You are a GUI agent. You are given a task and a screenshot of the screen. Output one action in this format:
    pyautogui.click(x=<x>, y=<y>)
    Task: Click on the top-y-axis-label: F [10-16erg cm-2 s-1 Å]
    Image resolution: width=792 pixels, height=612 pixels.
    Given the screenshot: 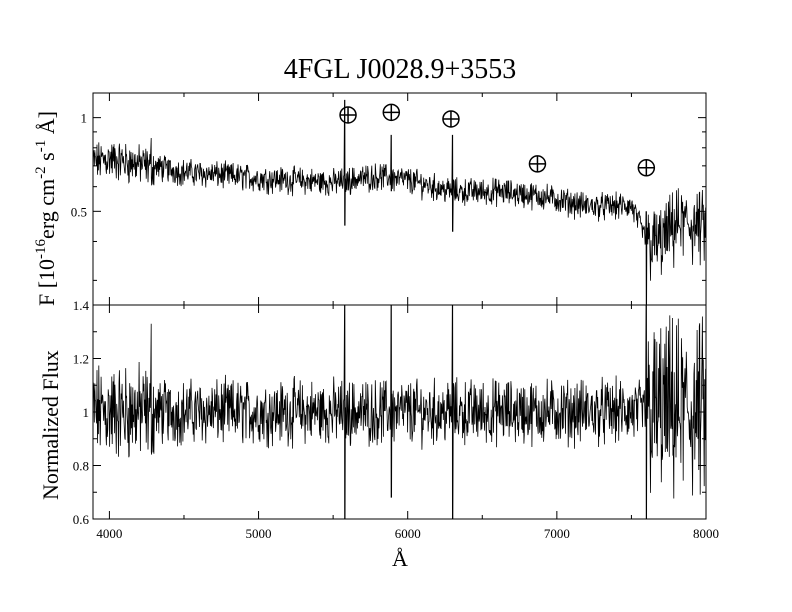 What is the action you would take?
    pyautogui.click(x=46, y=208)
    